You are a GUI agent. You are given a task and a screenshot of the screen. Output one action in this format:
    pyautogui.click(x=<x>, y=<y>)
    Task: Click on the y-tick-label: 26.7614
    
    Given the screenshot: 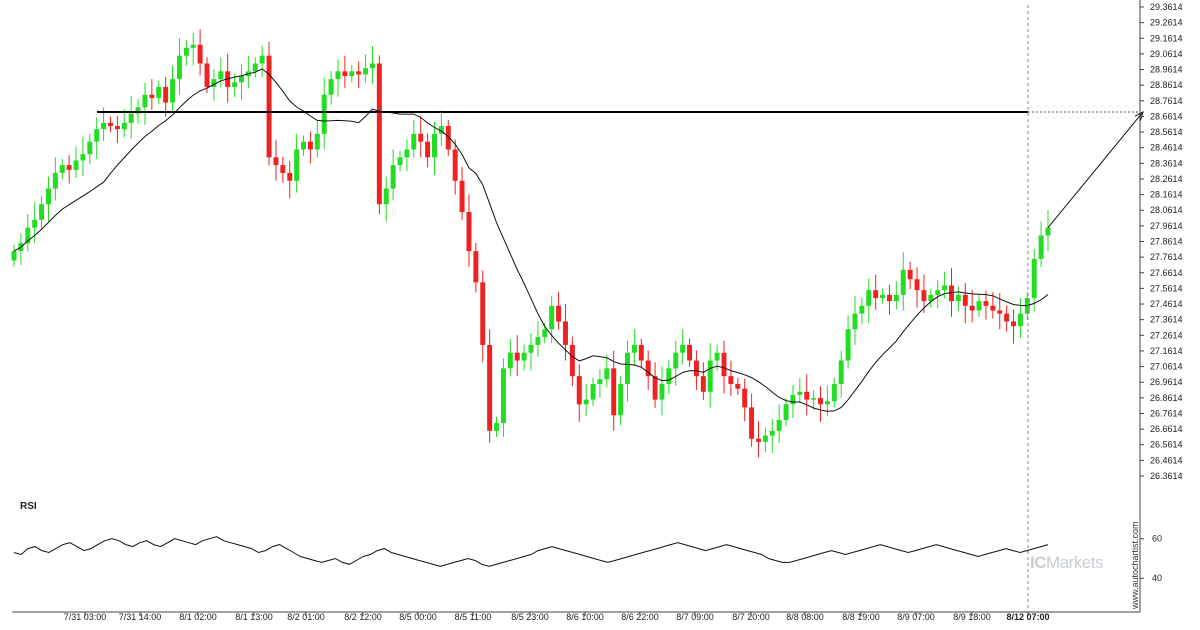 What is the action you would take?
    pyautogui.click(x=1166, y=413)
    